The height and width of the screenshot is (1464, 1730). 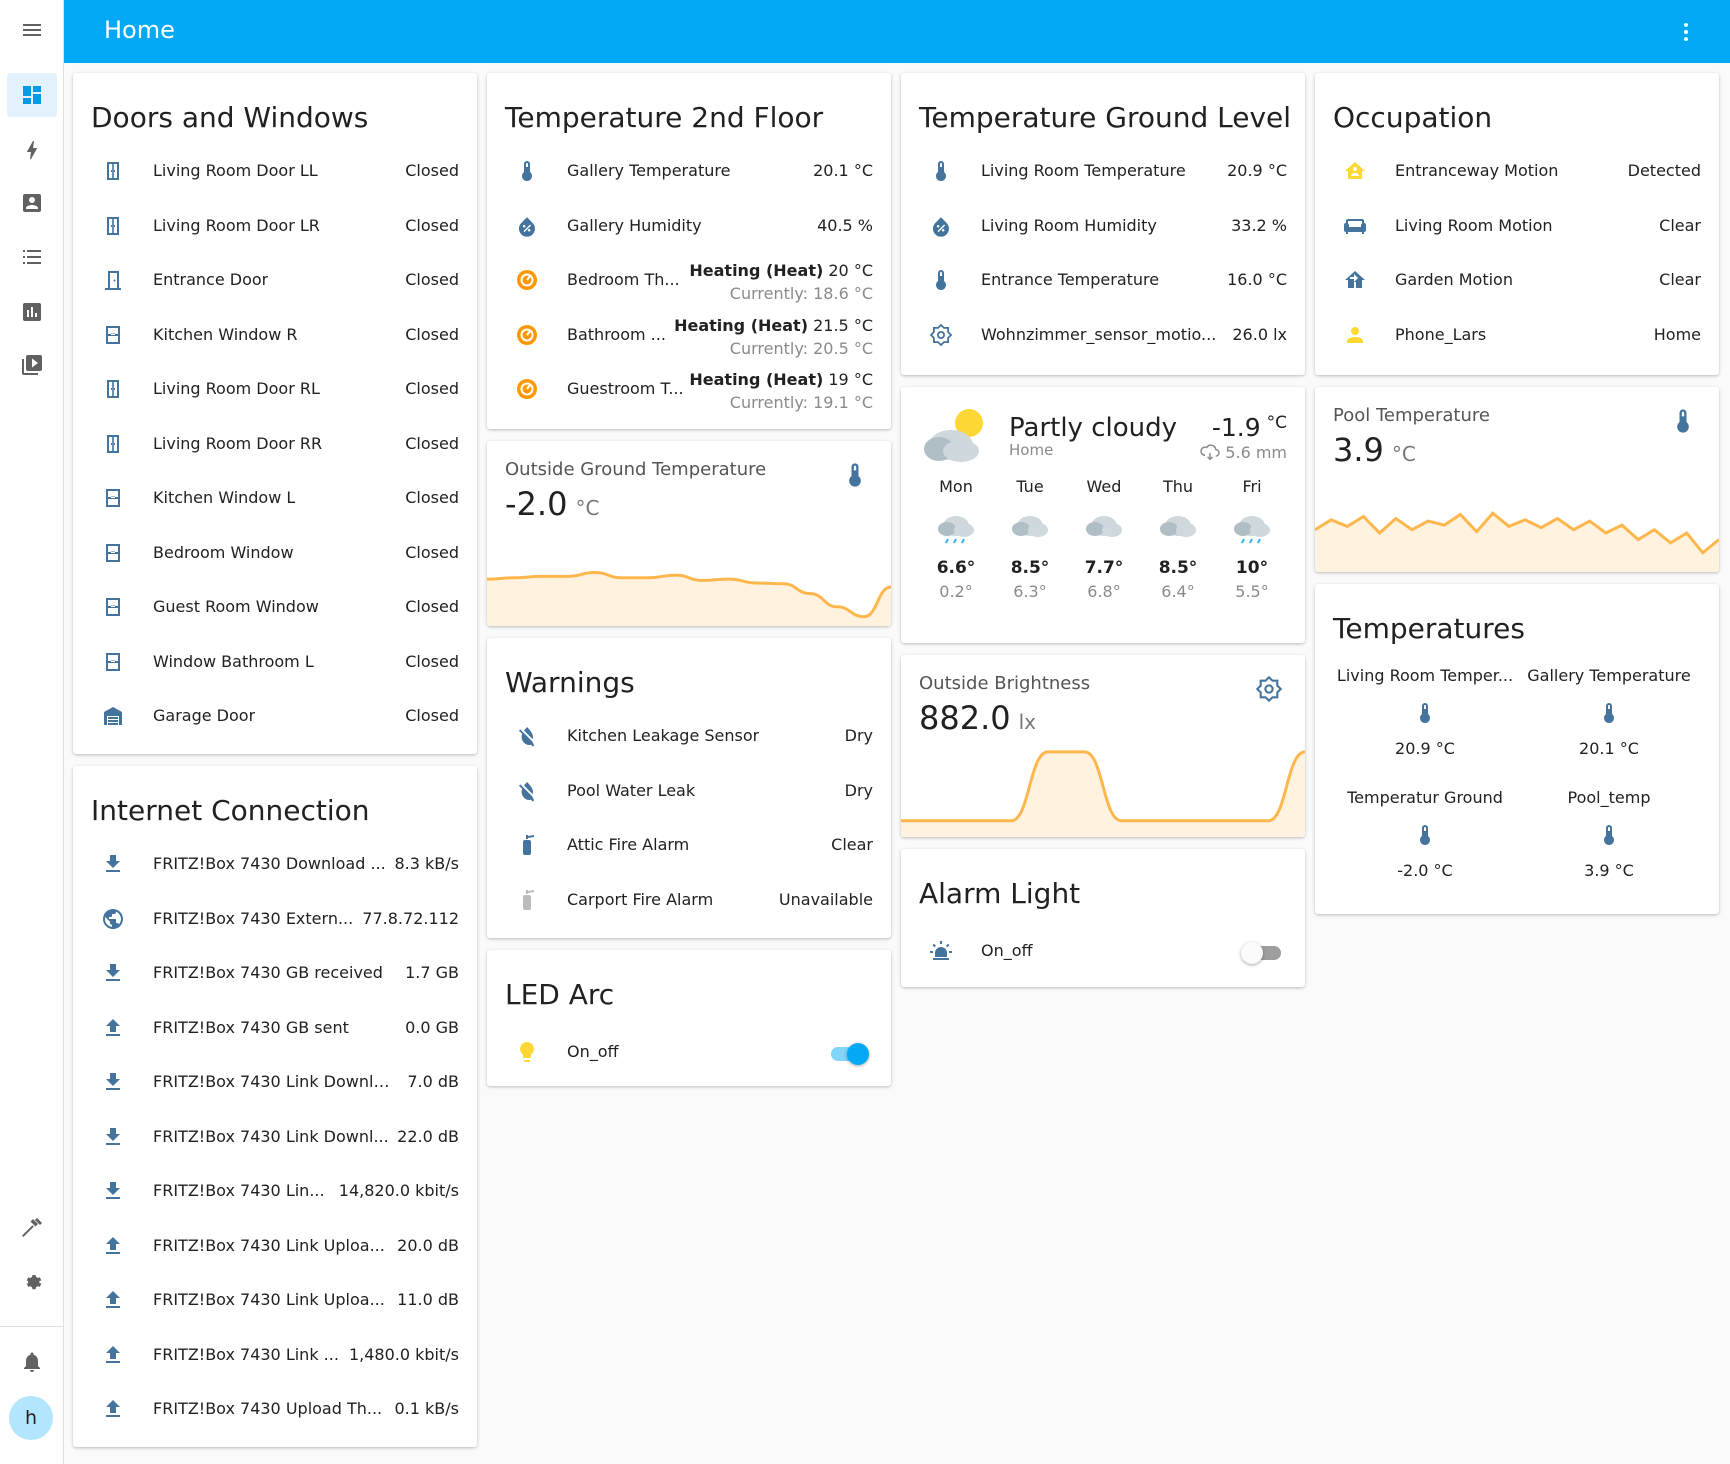 What do you see at coordinates (275, 716) in the screenshot?
I see `entity-row: Garage Door Closed` at bounding box center [275, 716].